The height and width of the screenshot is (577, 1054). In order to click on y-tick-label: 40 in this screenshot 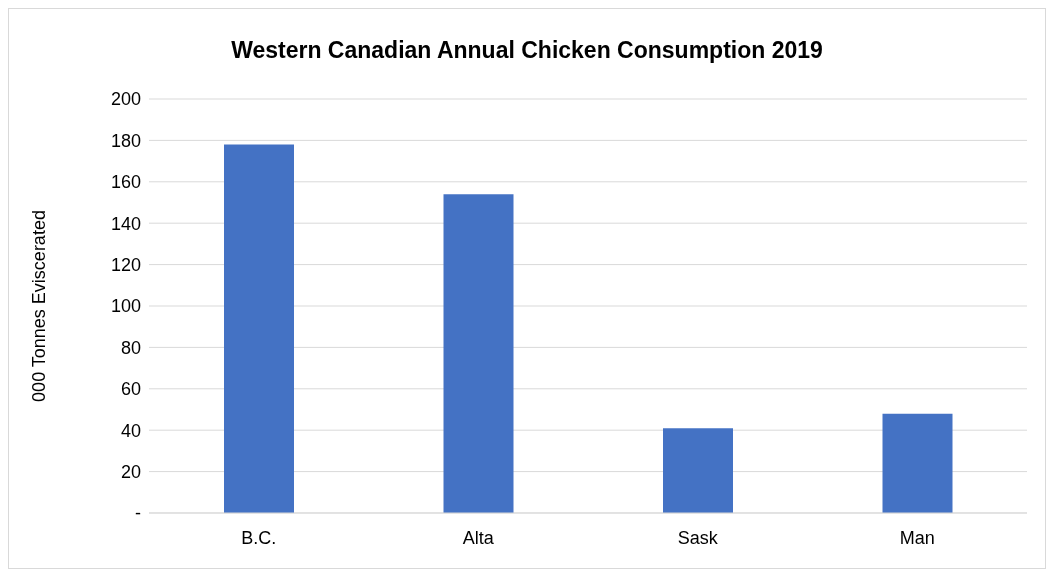, I will do `click(130, 430)`.